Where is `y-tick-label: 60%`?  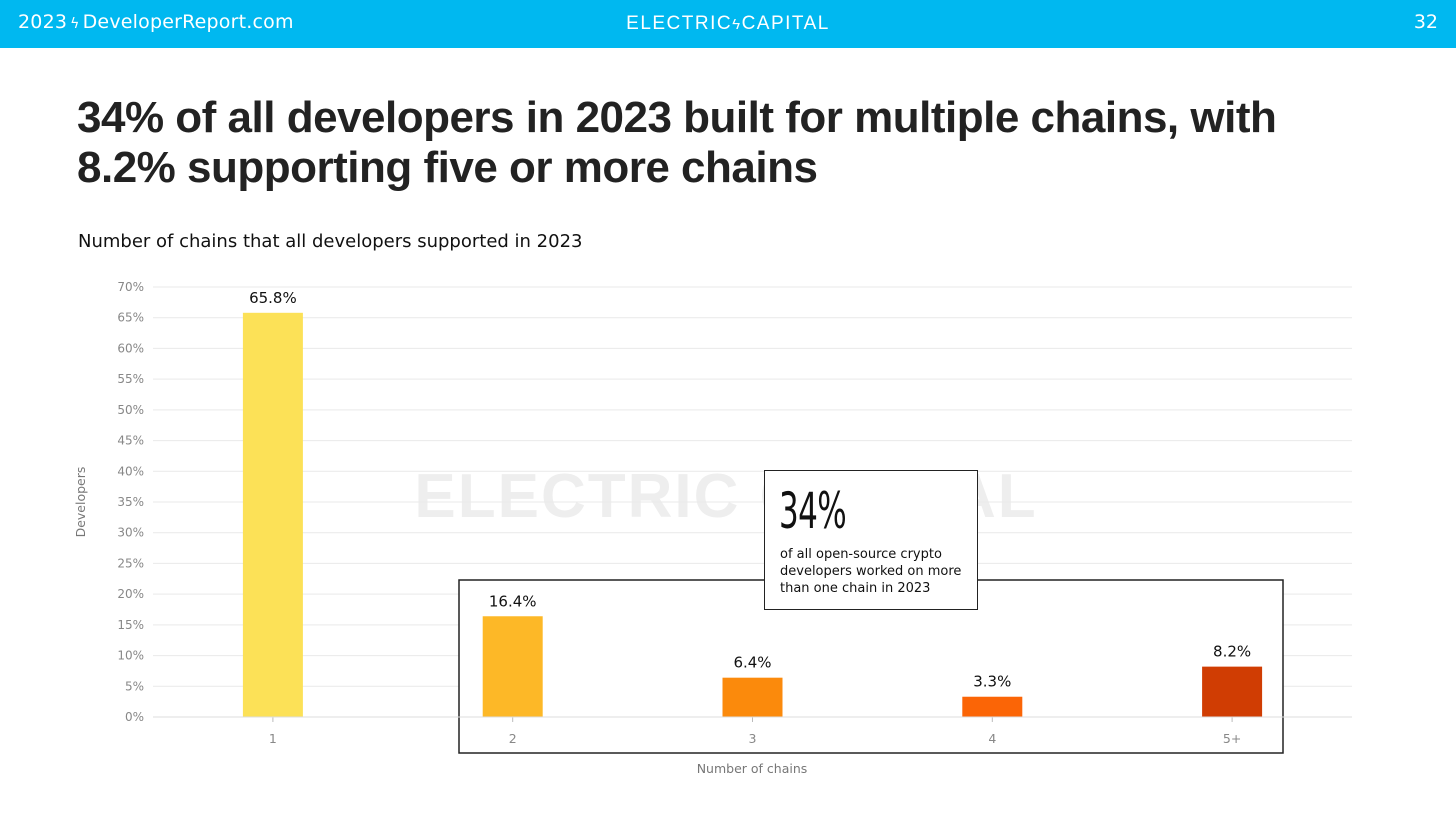
y-tick-label: 60% is located at coordinates (130, 348).